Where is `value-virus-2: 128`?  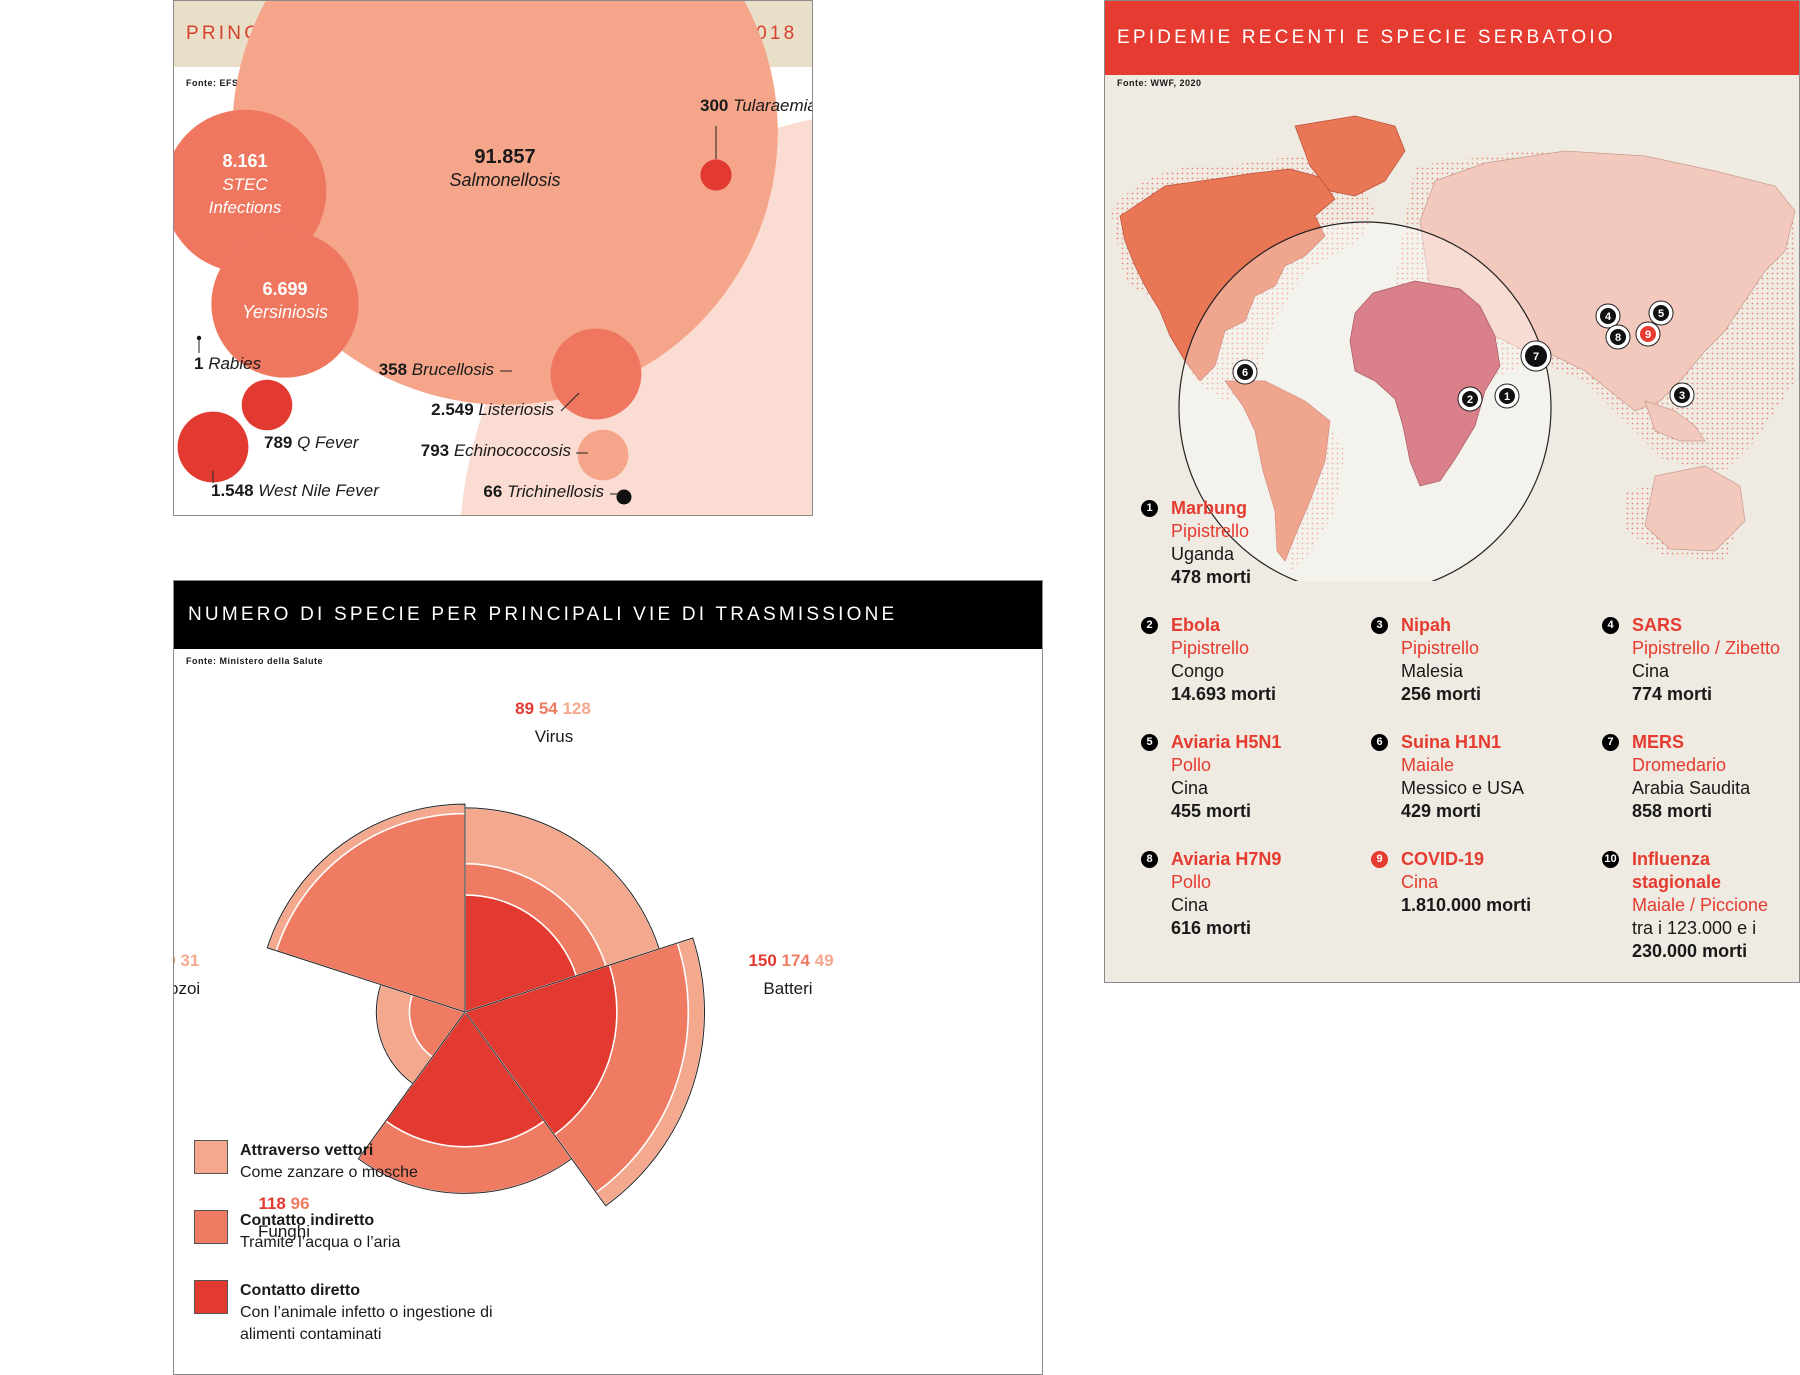
value-virus-2: 128 is located at coordinates (574, 708).